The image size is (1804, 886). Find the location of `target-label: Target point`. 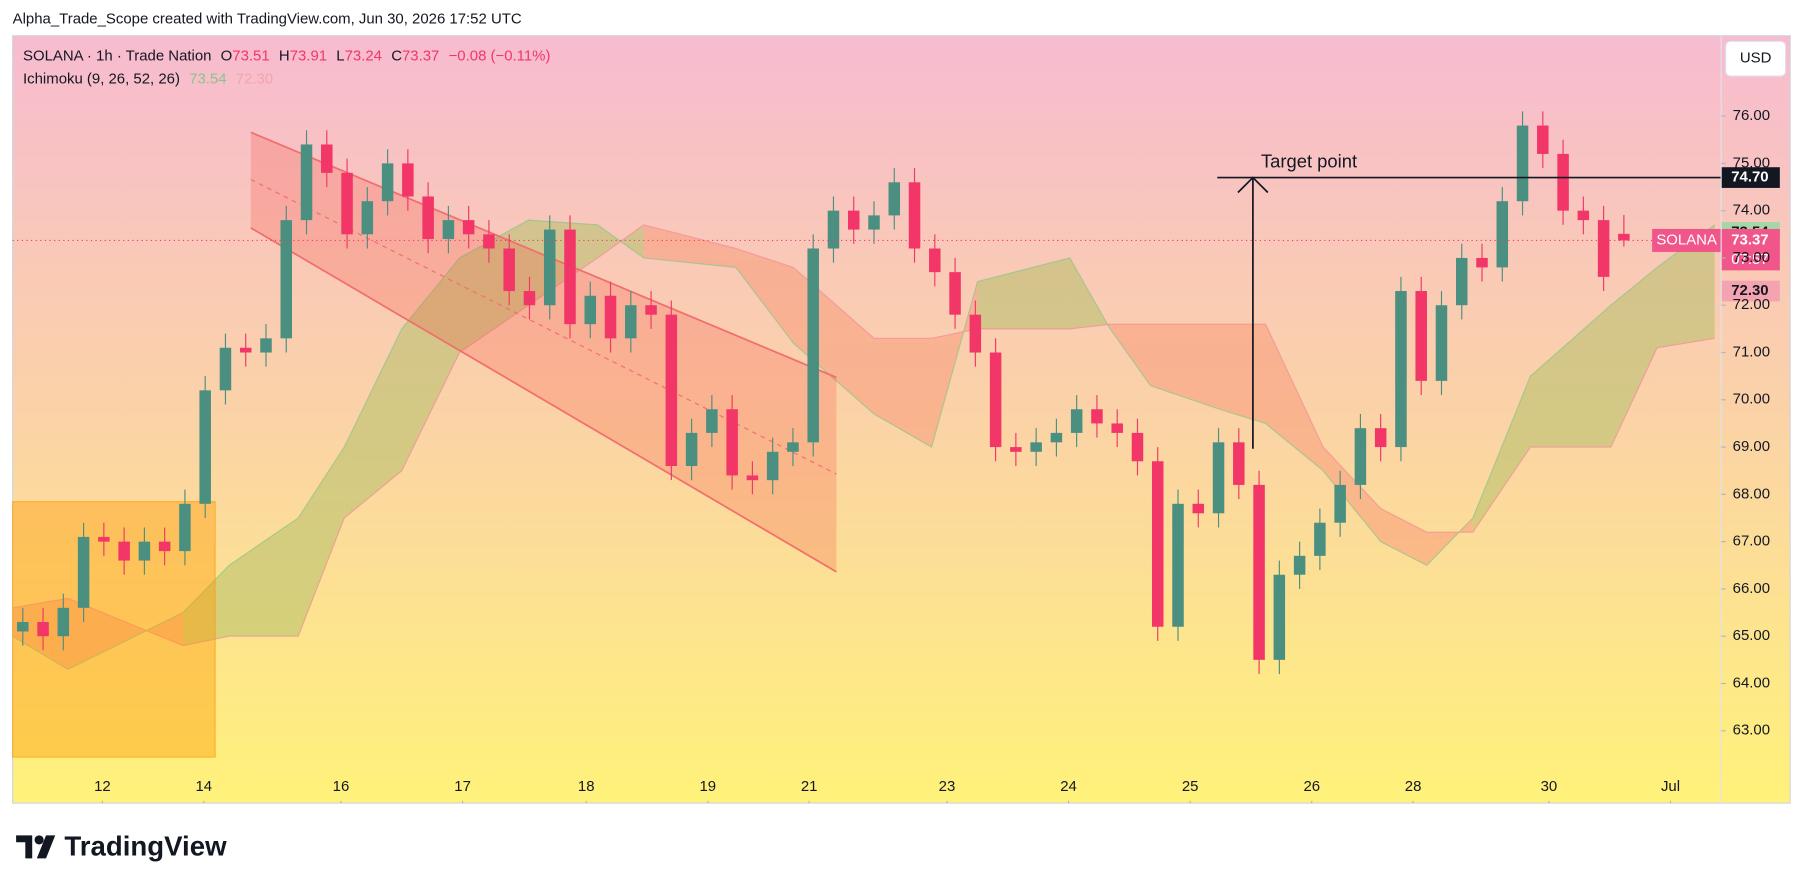

target-label: Target point is located at coordinates (1309, 160).